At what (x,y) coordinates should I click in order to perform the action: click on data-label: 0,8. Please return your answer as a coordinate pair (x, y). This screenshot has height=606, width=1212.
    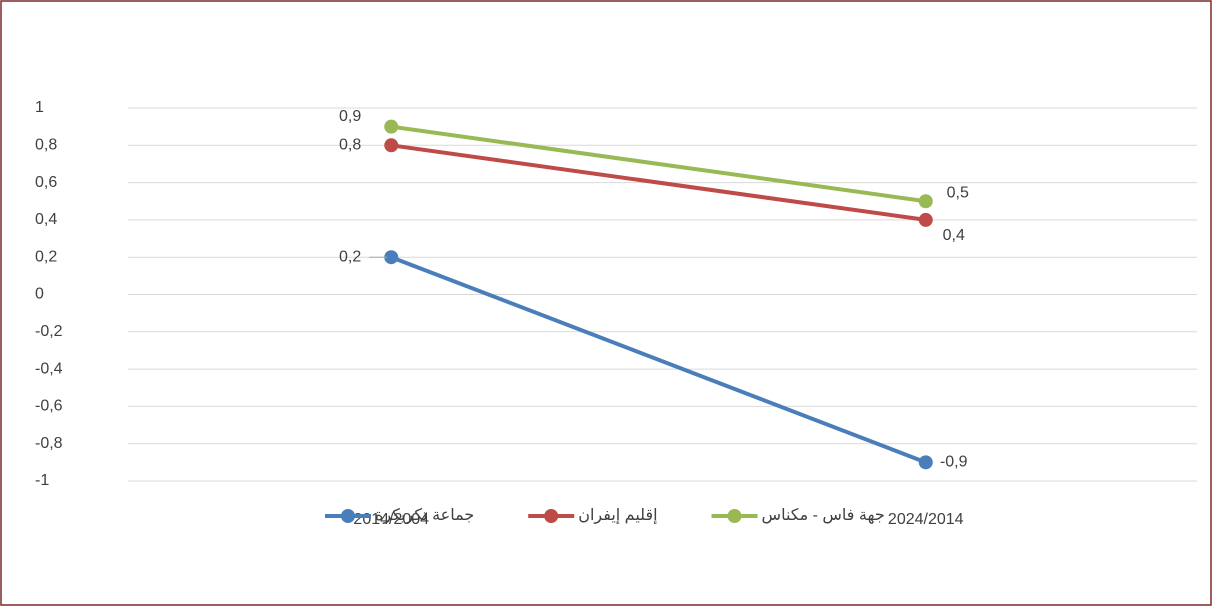
    Looking at the image, I should click on (350, 145).